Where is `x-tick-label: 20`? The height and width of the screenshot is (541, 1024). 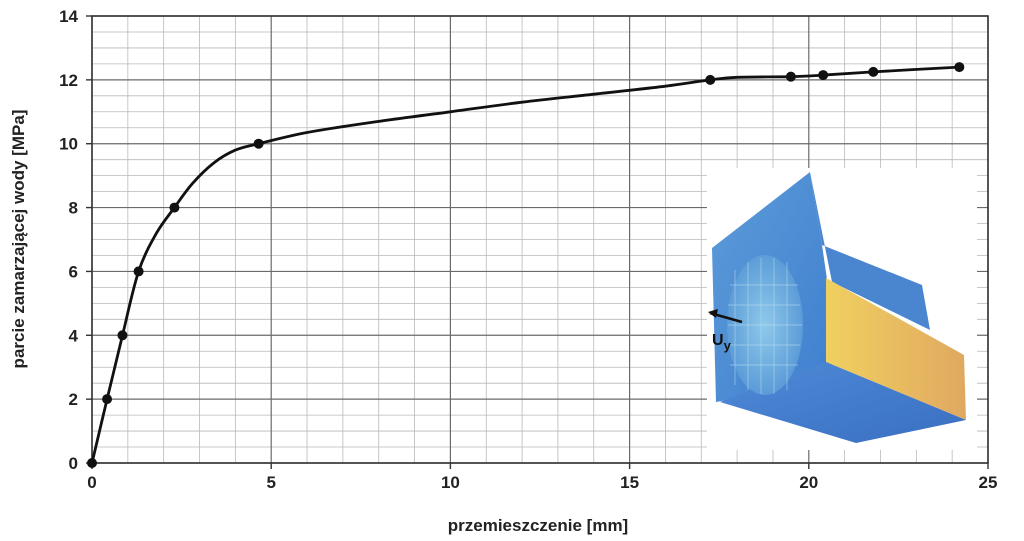 x-tick-label: 20 is located at coordinates (808, 482).